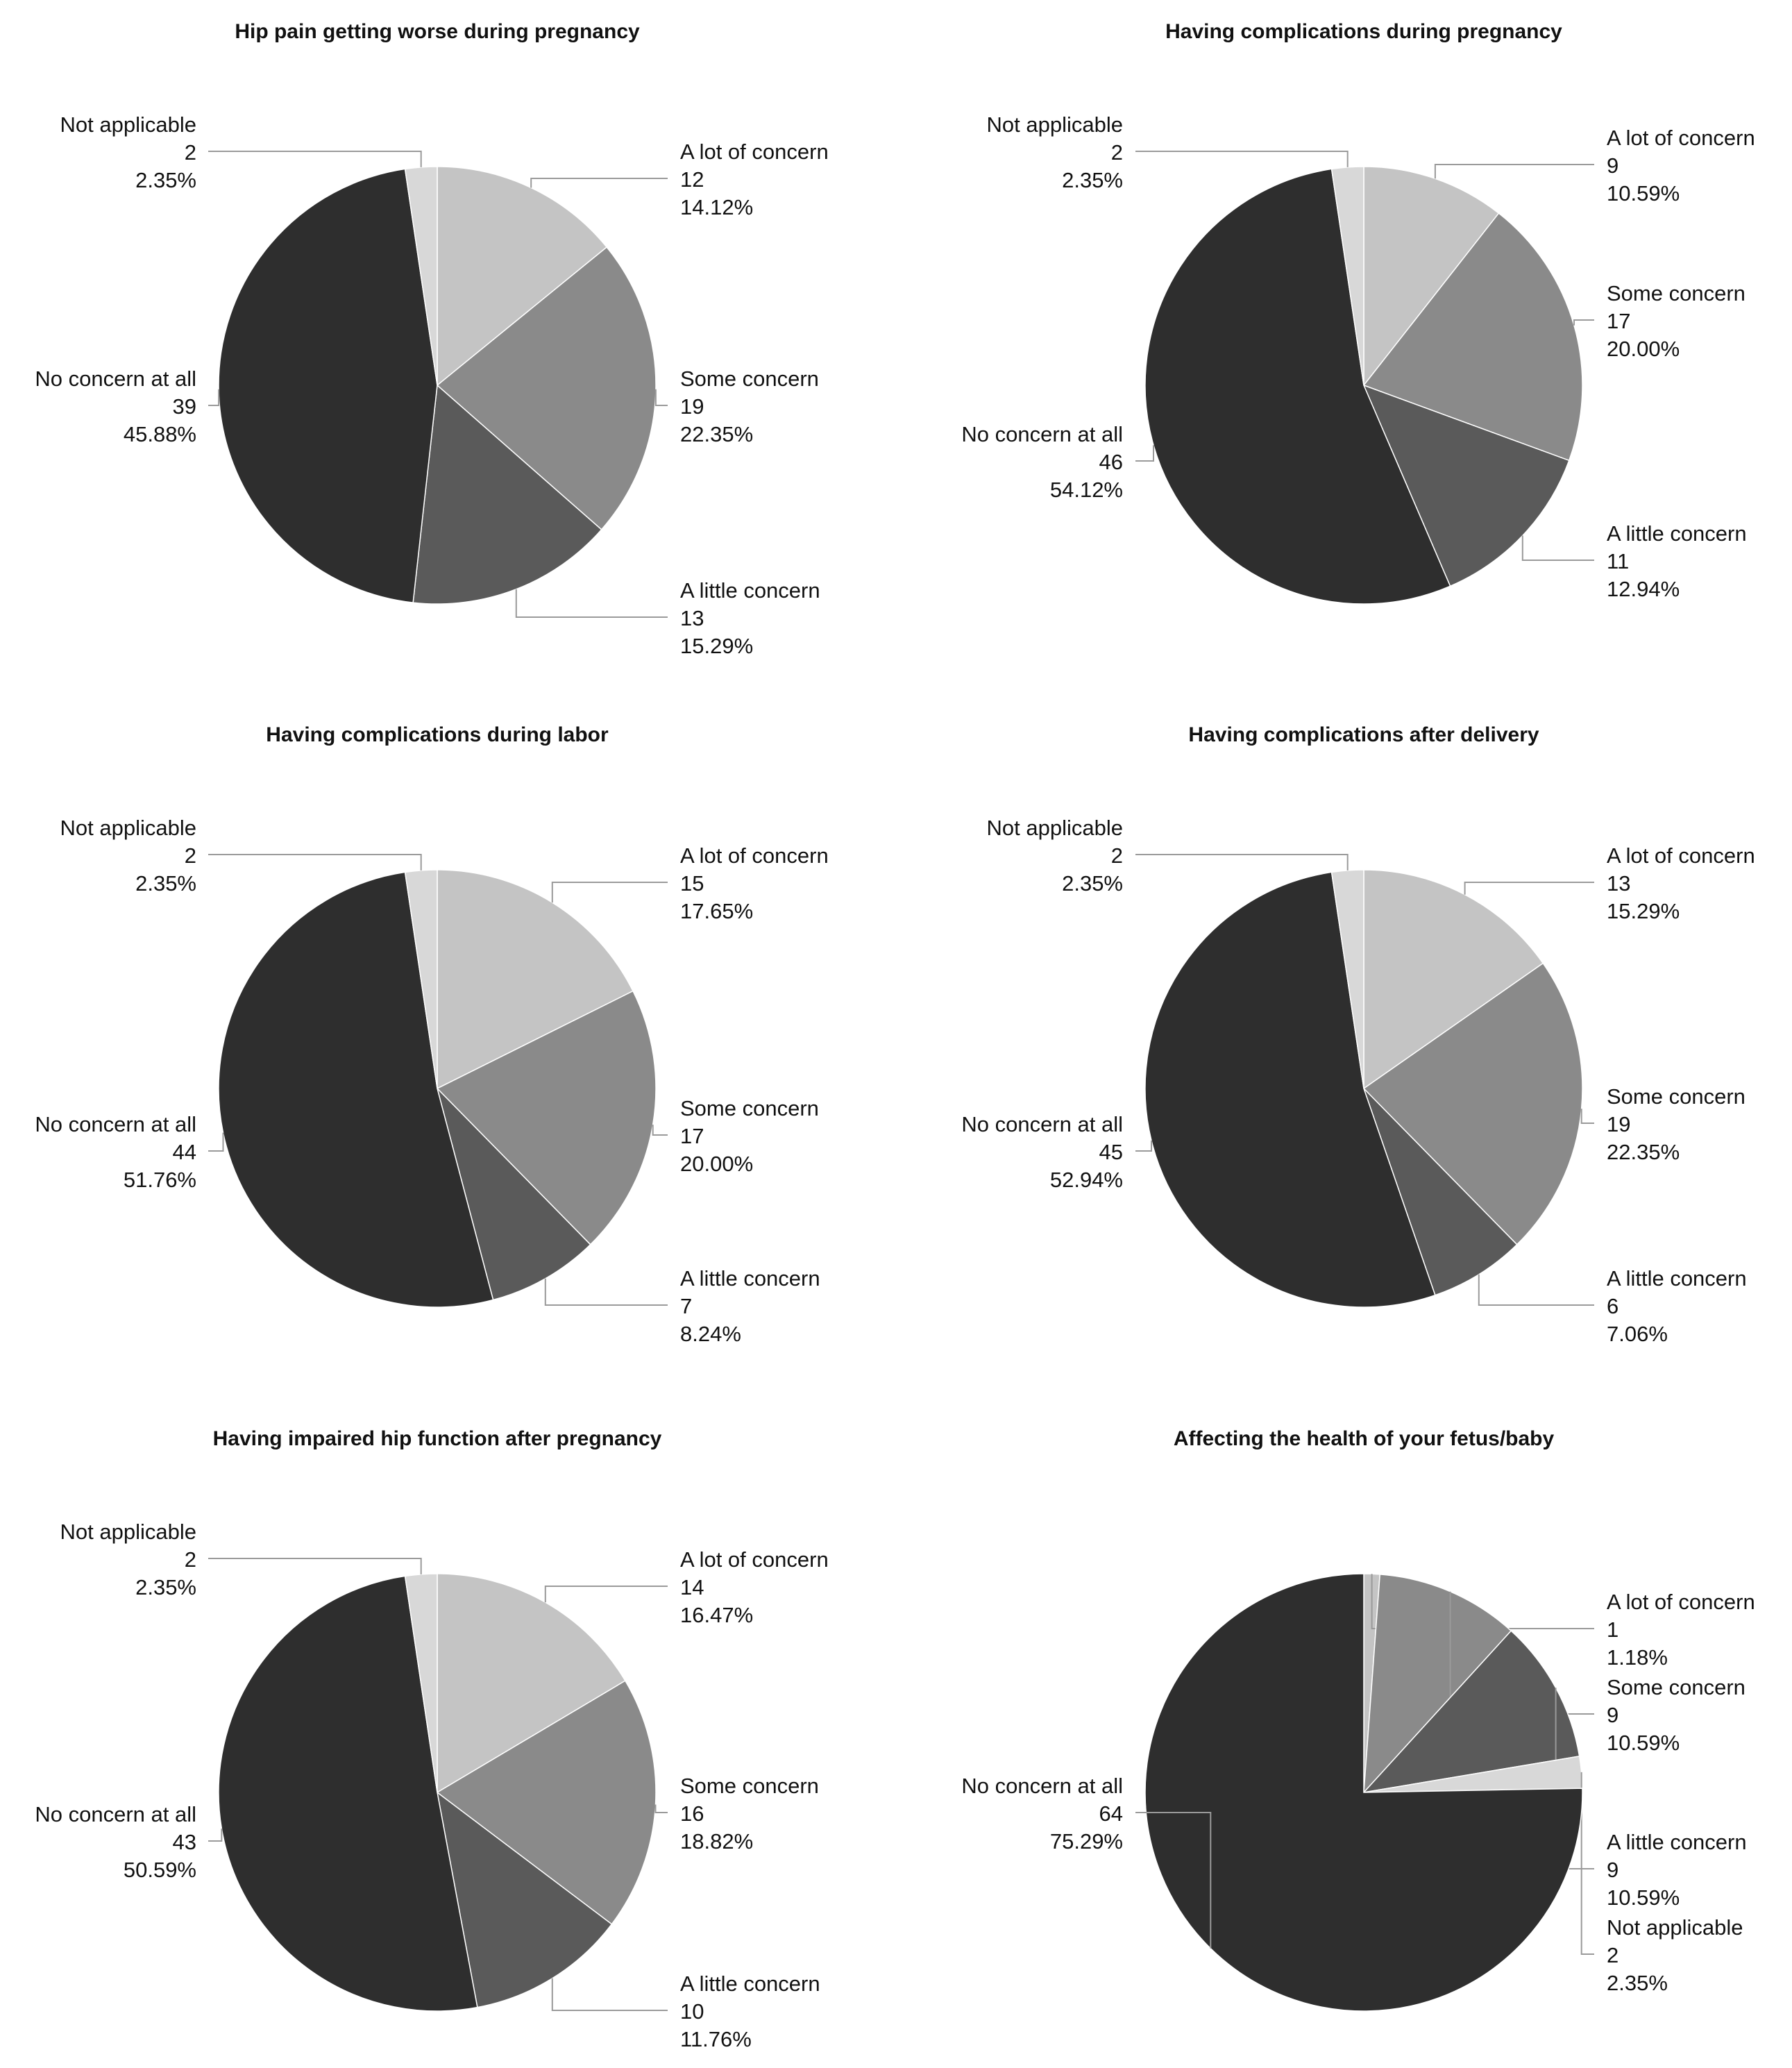 The height and width of the screenshot is (2068, 1792). Describe the element at coordinates (692, 406) in the screenshot. I see `slice-count: 19` at that location.